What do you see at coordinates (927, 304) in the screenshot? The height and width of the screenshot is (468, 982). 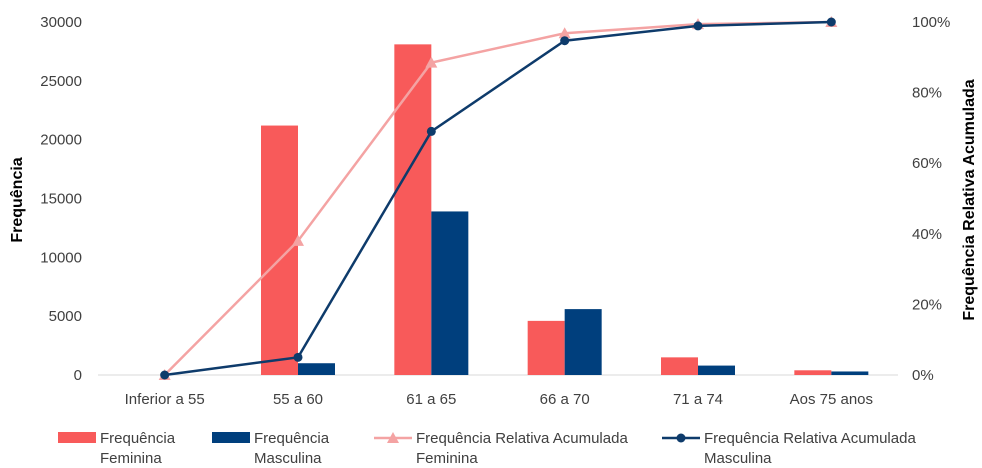 I see `right-tick-label: 20%` at bounding box center [927, 304].